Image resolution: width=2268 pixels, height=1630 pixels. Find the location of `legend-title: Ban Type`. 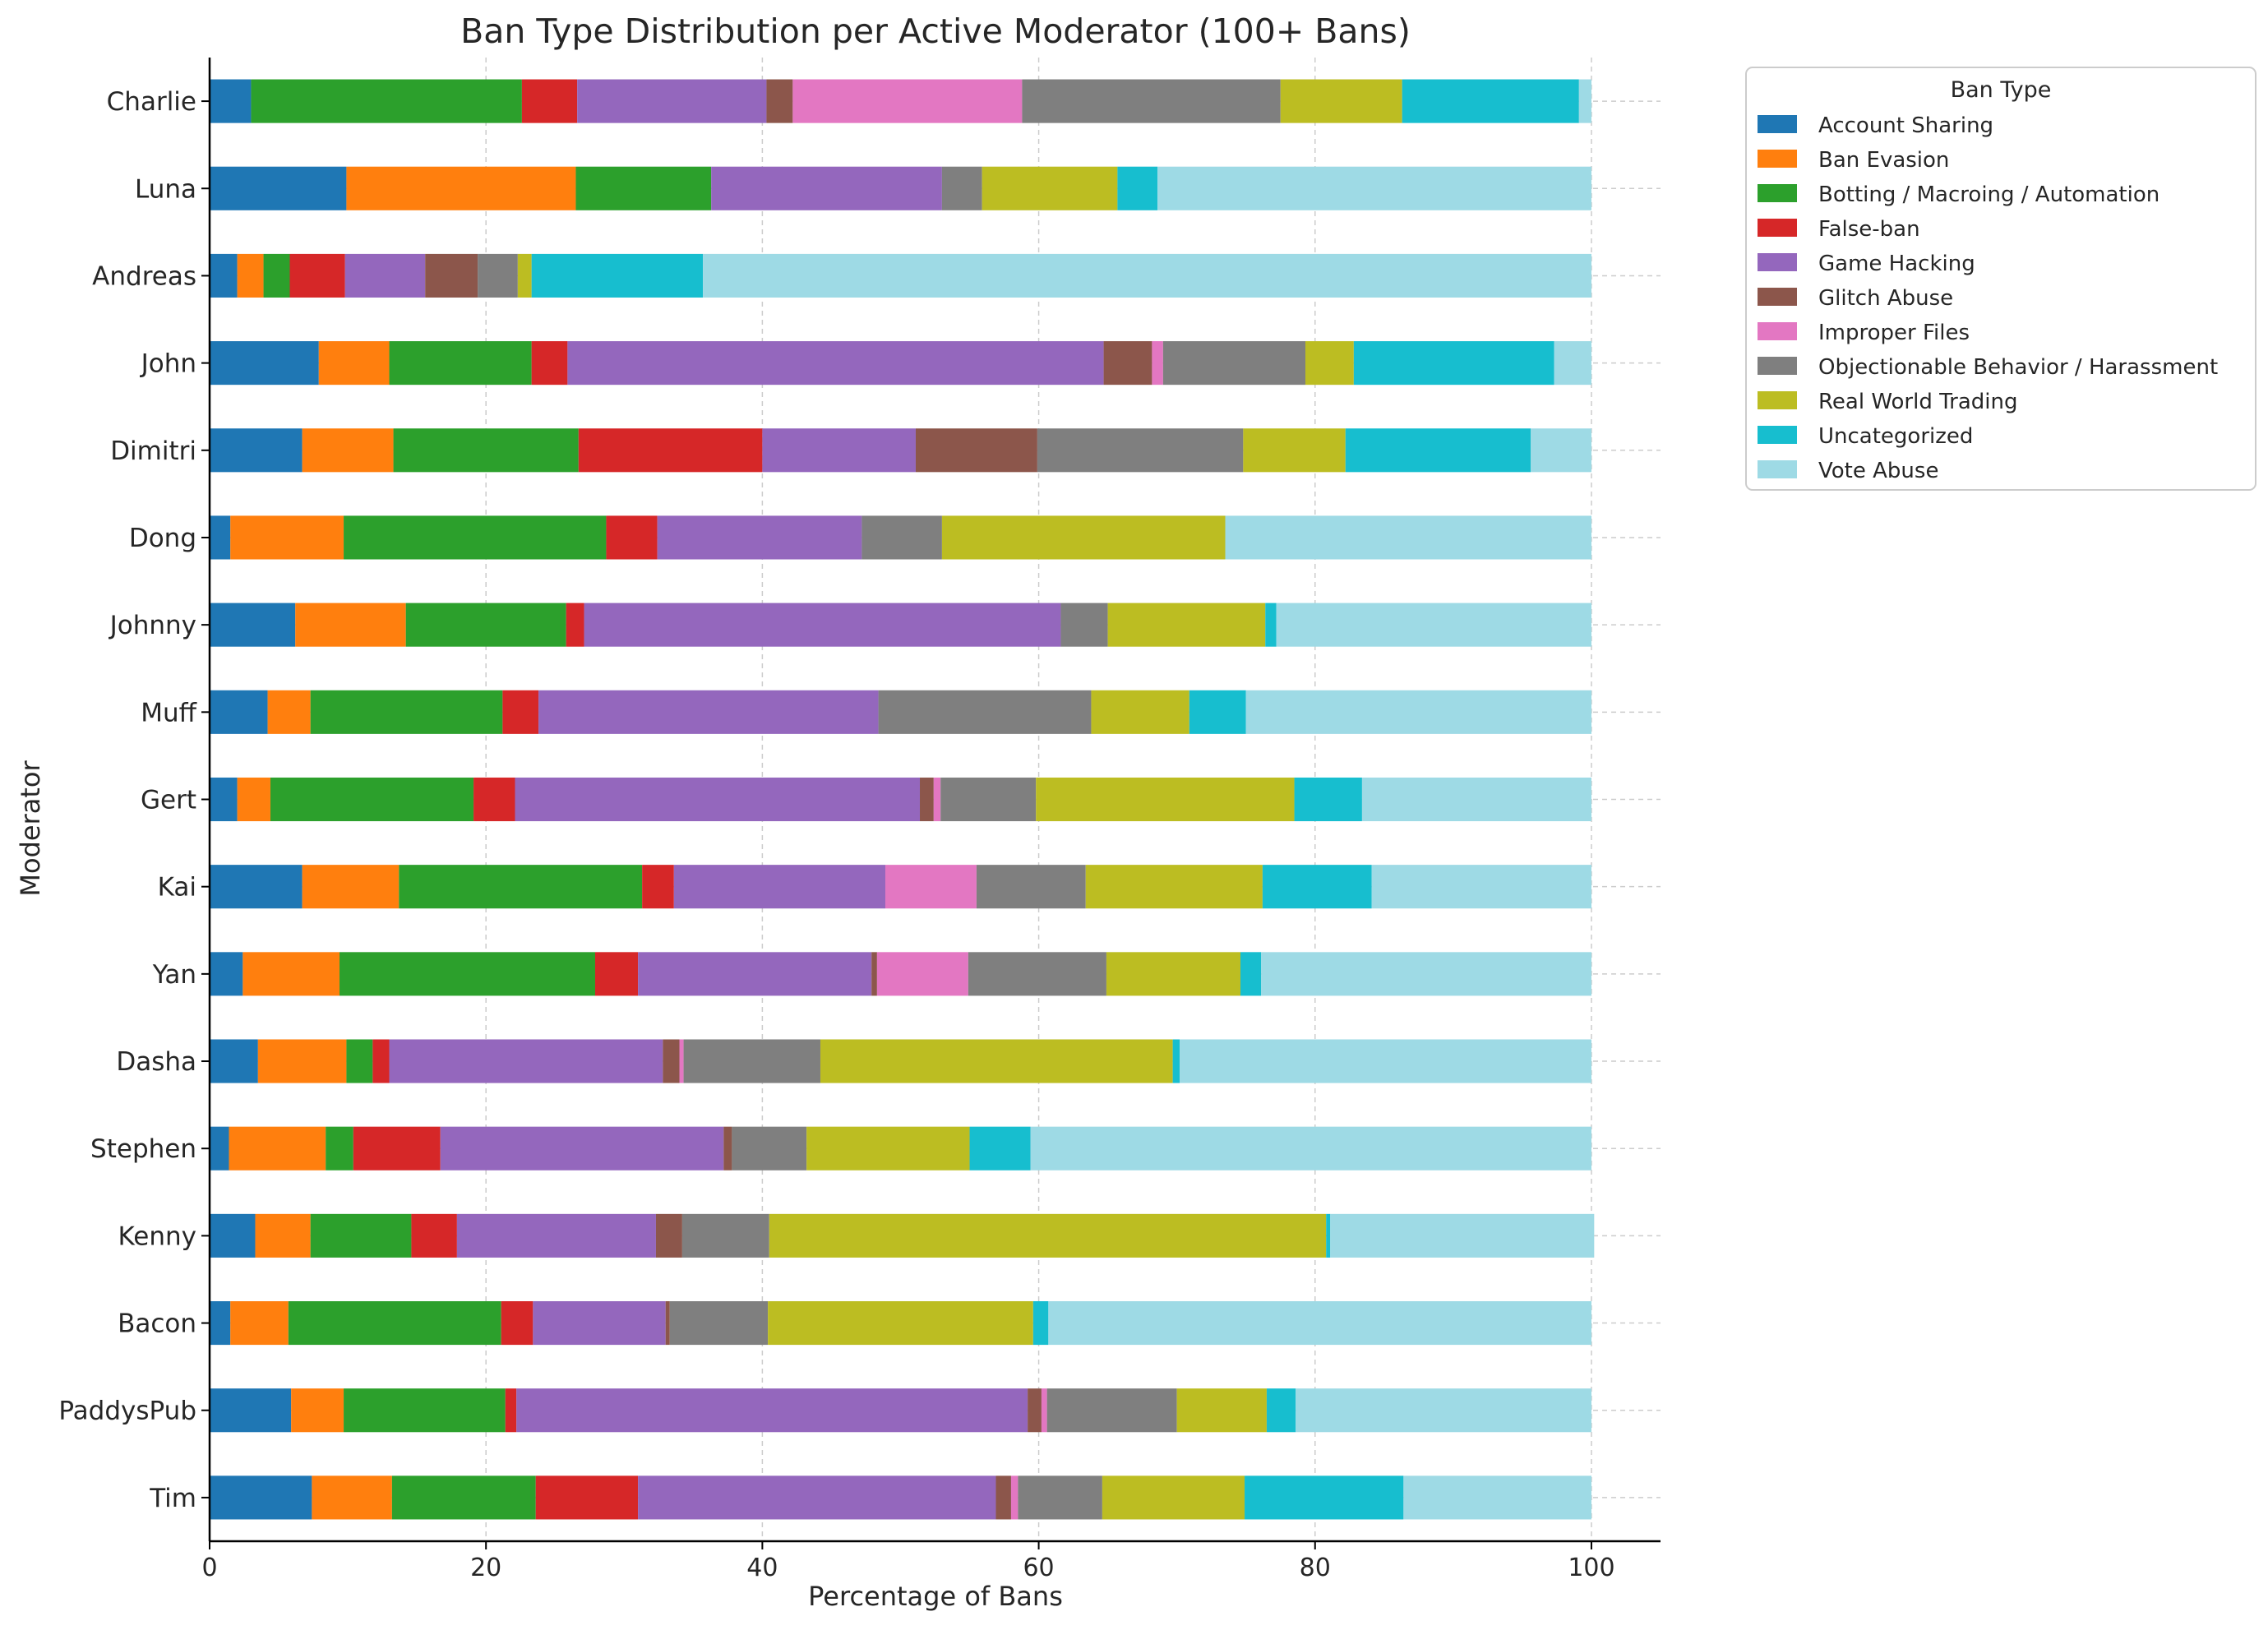

legend-title: Ban Type is located at coordinates (2001, 90).